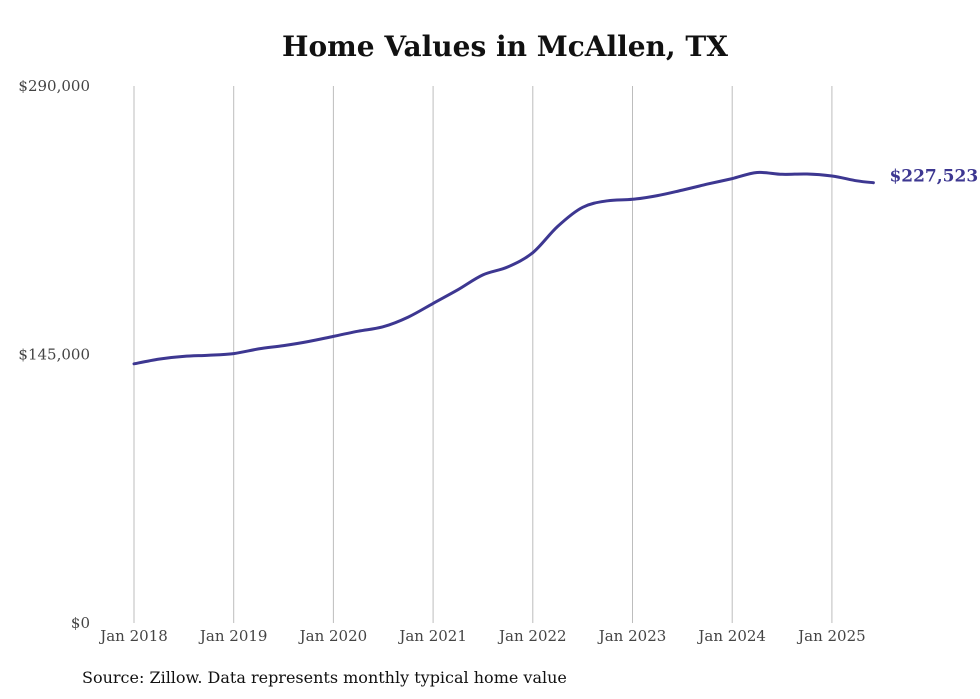 The image size is (980, 699). What do you see at coordinates (933, 177) in the screenshot?
I see `last-value-label: $227,523` at bounding box center [933, 177].